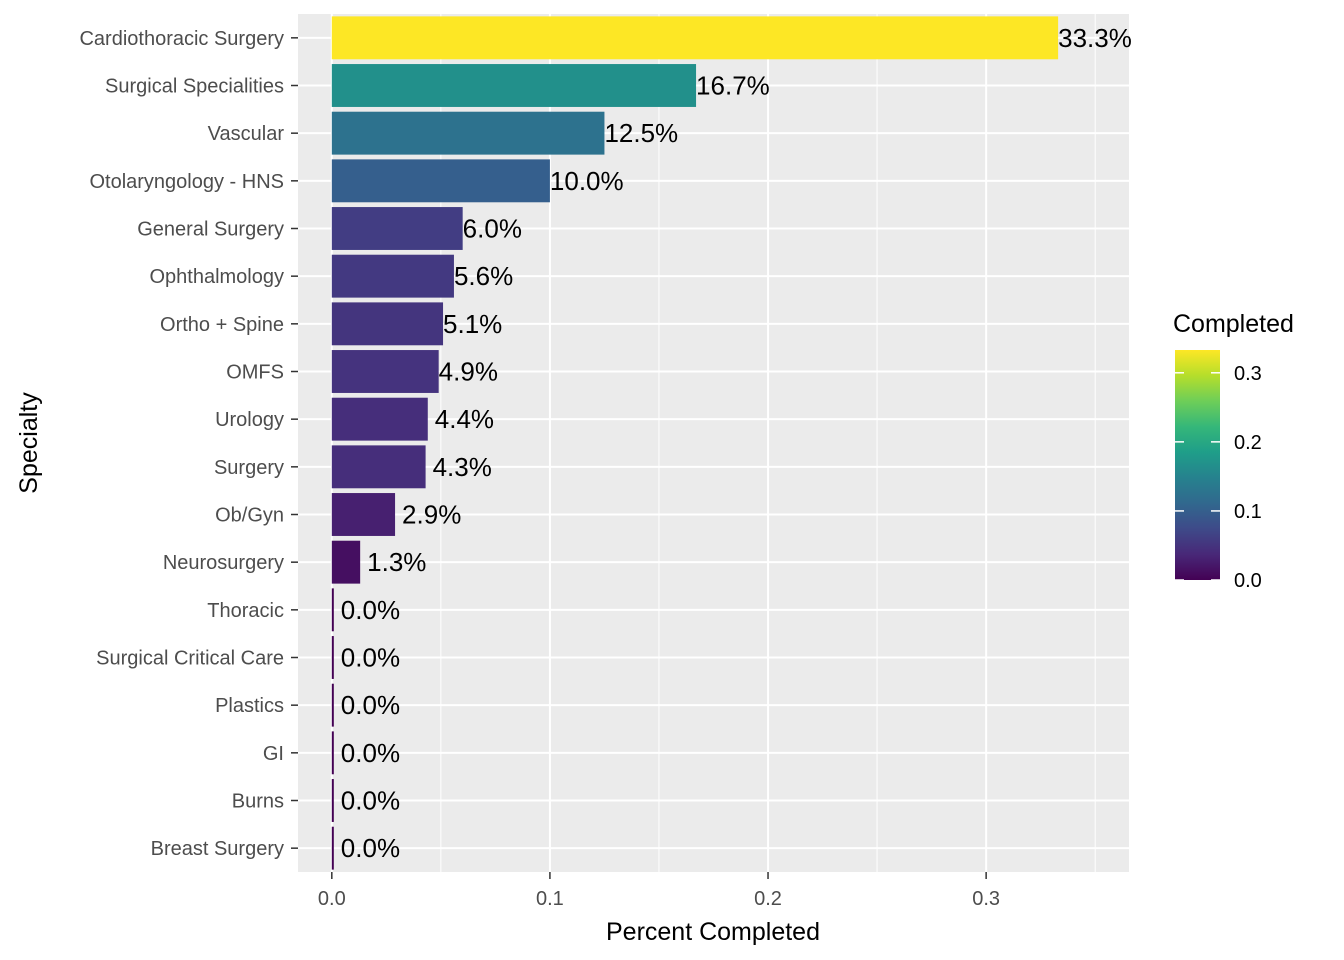 The height and width of the screenshot is (960, 1344). Describe the element at coordinates (249, 706) in the screenshot. I see `y-tick-label: Plastics` at that location.